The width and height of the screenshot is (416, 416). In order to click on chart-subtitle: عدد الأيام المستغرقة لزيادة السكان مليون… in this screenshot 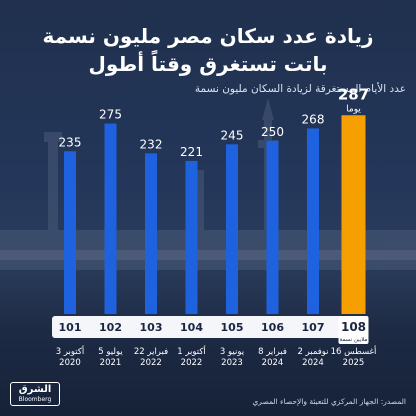, I will do `click(300, 89)`.